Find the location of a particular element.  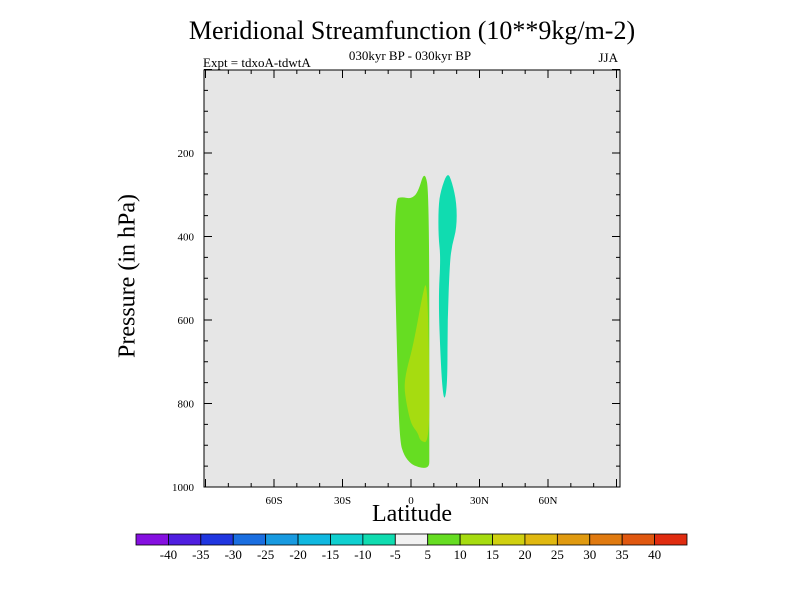

x-tick-label: 30S is located at coordinates (342, 501).